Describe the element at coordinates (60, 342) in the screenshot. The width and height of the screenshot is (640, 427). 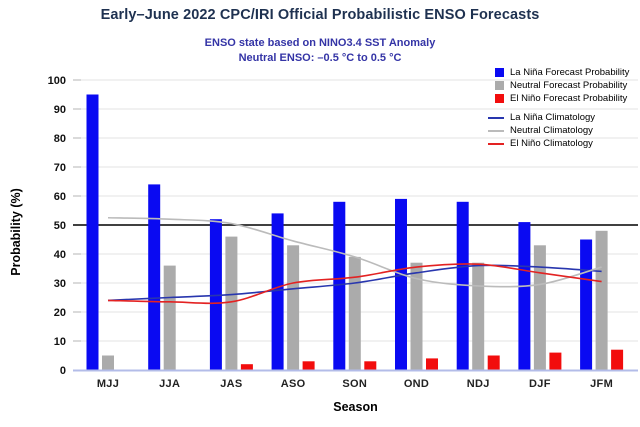
I see `y-tick-label: 10` at that location.